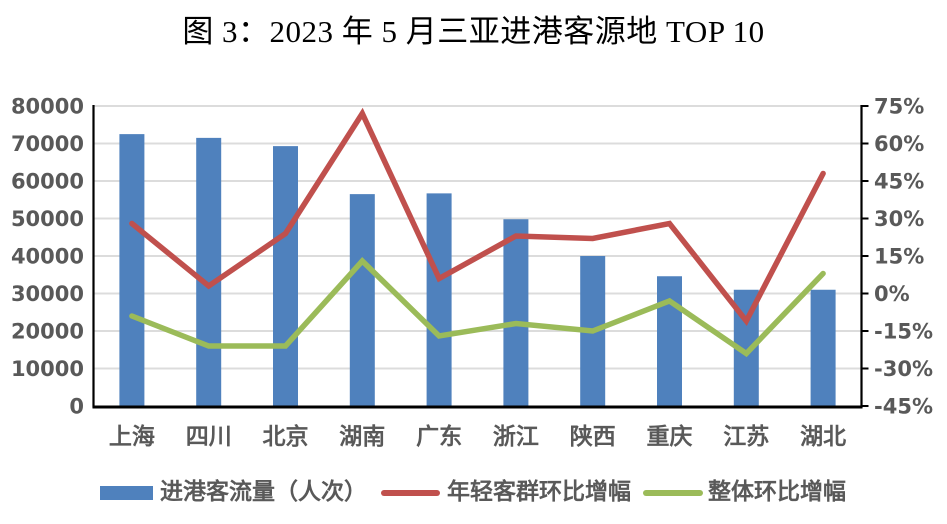  Describe the element at coordinates (899, 182) in the screenshot. I see `right-axis-label: 45%` at that location.